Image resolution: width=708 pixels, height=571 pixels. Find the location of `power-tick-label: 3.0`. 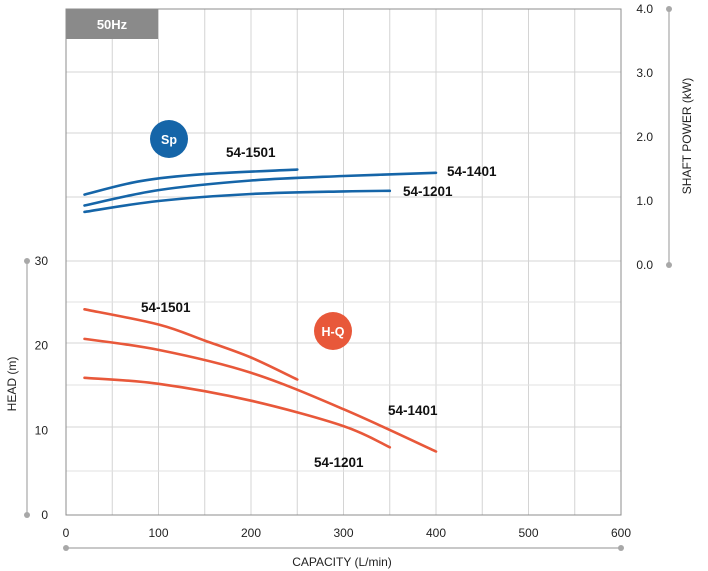

power-tick-label: 3.0 is located at coordinates (644, 73).